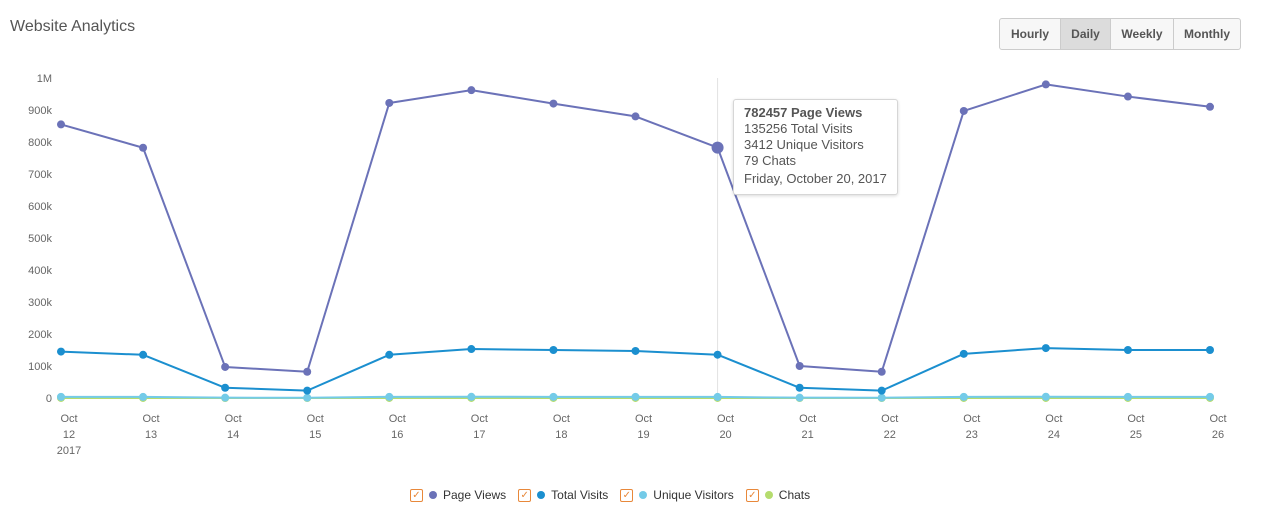 The height and width of the screenshot is (517, 1262). What do you see at coordinates (777, 495) in the screenshot?
I see `legend-item-chats: ✓ Chats` at bounding box center [777, 495].